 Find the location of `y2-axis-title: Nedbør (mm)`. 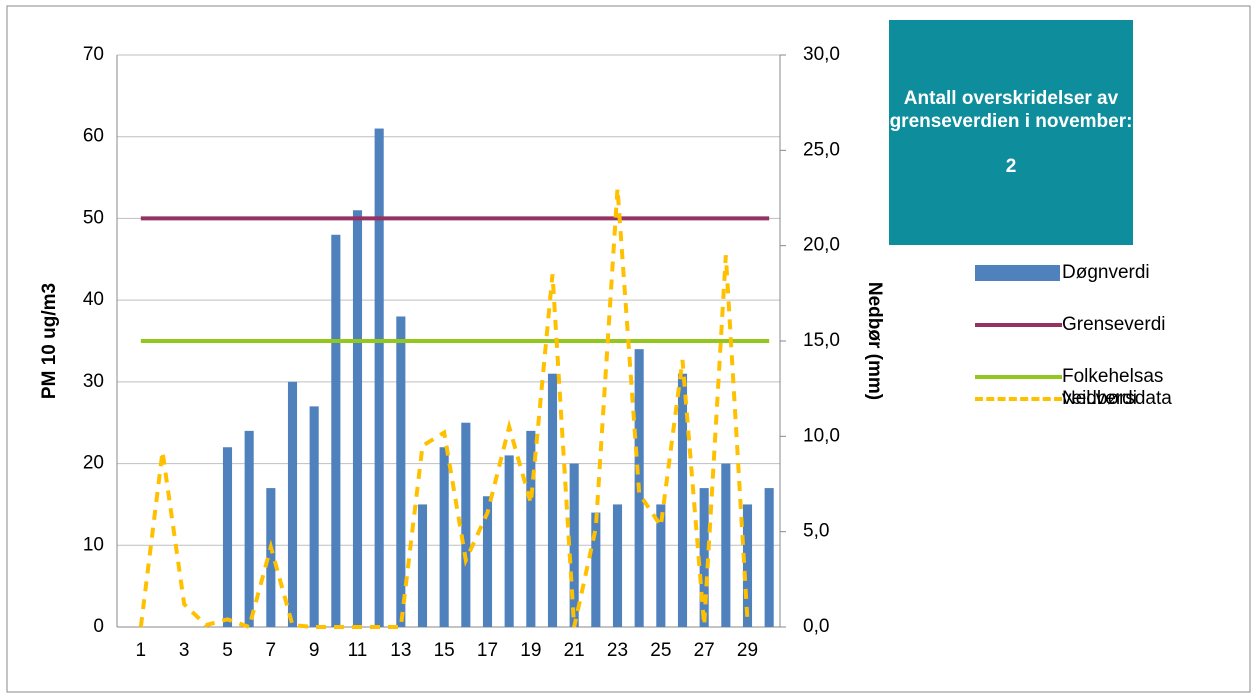

y2-axis-title: Nedbør (mm) is located at coordinates (874, 341).